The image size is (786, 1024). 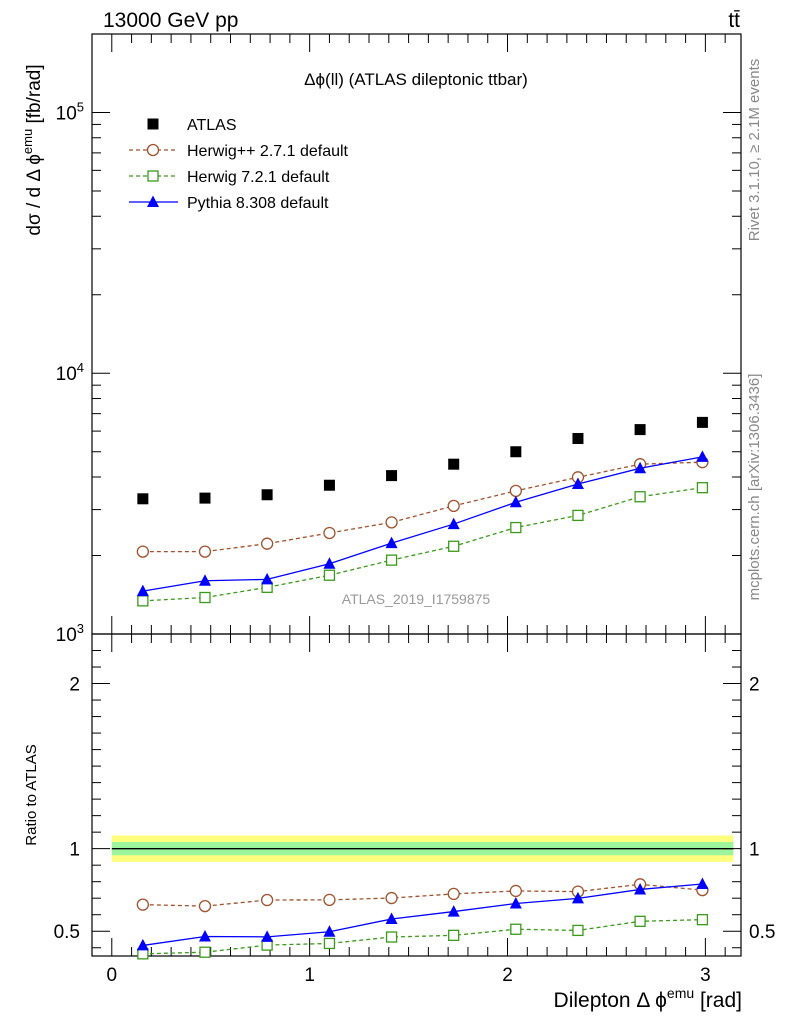 I want to click on header-energy-label: 13000 GeV pp, so click(x=170, y=20).